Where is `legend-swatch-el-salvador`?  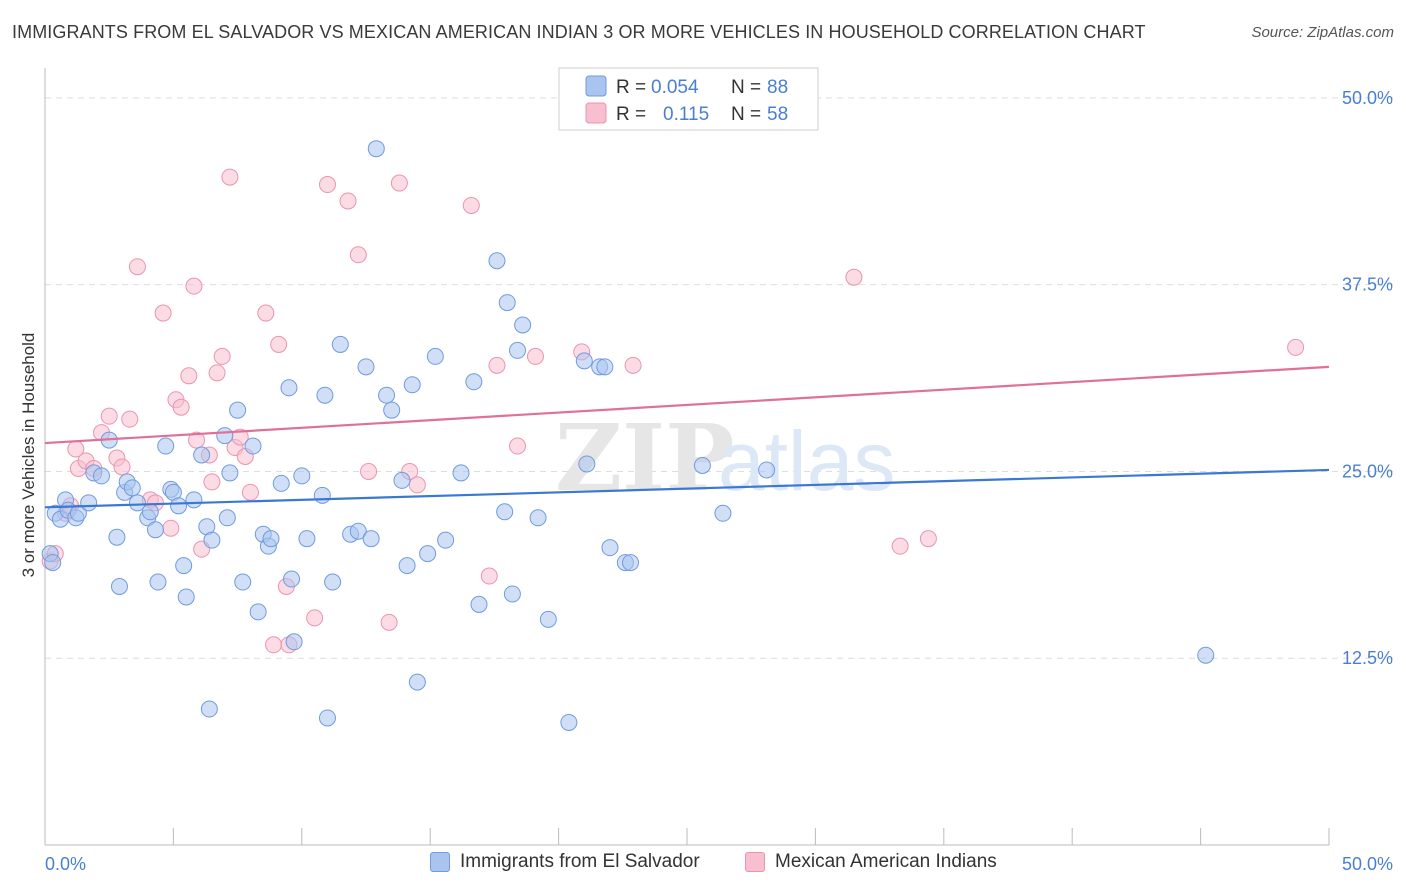 legend-swatch-el-salvador is located at coordinates (440, 862).